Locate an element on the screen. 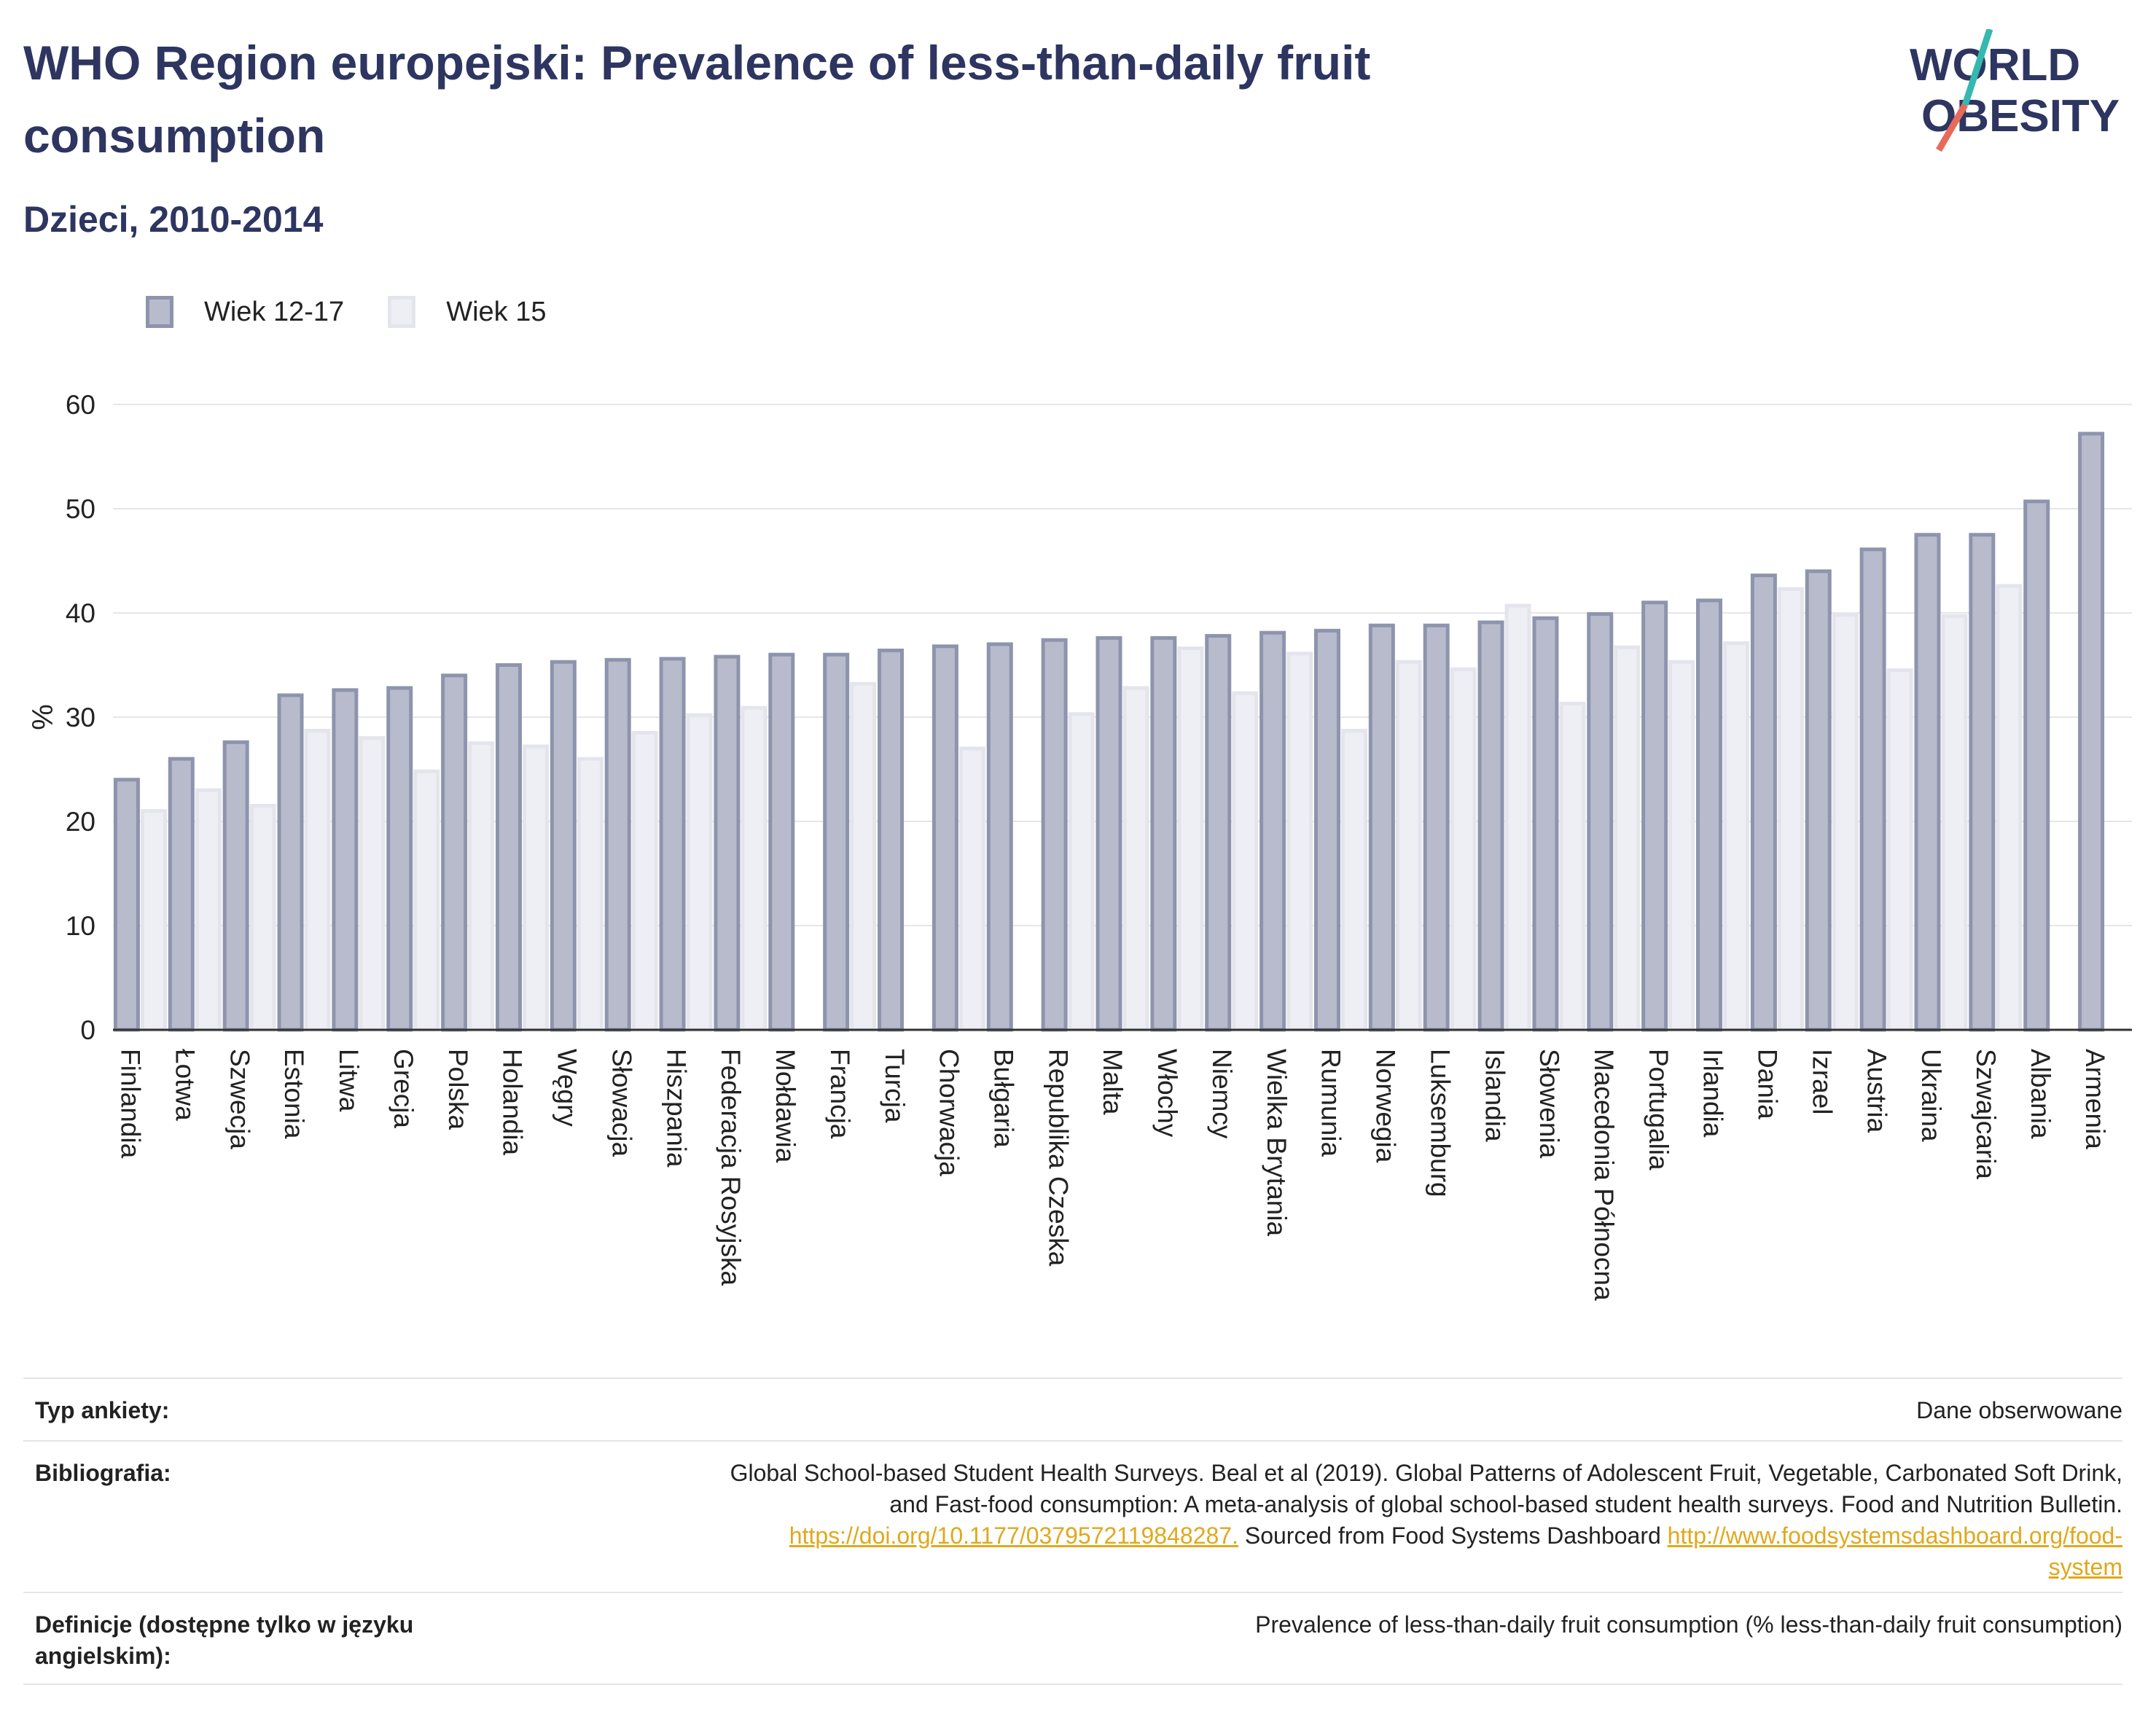 The width and height of the screenshot is (2156, 1720). x-tick-label: Dania is located at coordinates (1768, 1084).